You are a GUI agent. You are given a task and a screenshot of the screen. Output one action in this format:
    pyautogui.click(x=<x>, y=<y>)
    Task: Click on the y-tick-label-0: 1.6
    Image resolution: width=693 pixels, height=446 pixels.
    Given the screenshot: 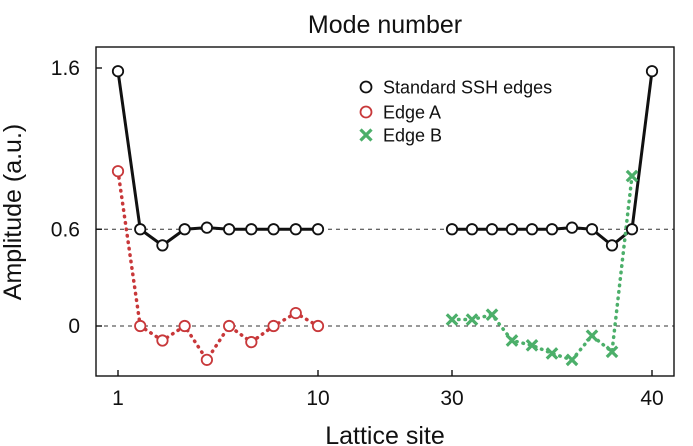 What is the action you would take?
    pyautogui.click(x=65, y=68)
    